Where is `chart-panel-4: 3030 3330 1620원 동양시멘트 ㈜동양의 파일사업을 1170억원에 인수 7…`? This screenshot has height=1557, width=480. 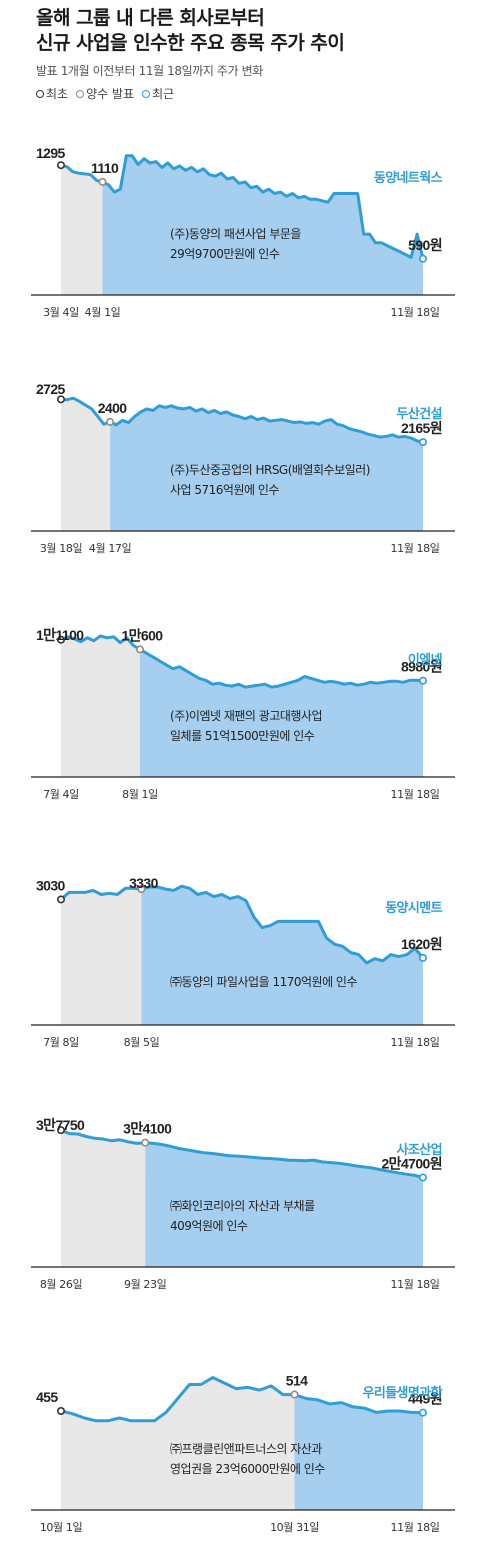 chart-panel-4: 3030 3330 1620원 동양시멘트 ㈜동양의 파일사업을 1170억원에 인수 7… is located at coordinates (243, 962).